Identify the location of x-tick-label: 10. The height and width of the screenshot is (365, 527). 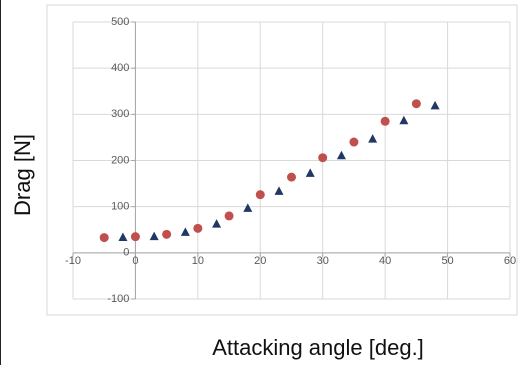
(198, 261).